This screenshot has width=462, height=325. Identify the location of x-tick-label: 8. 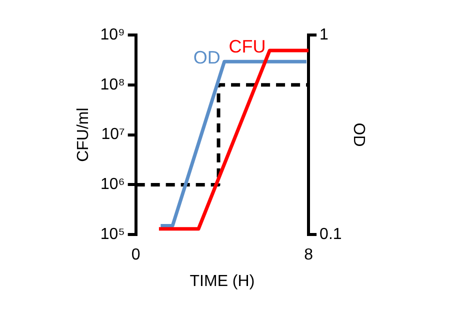
(309, 255).